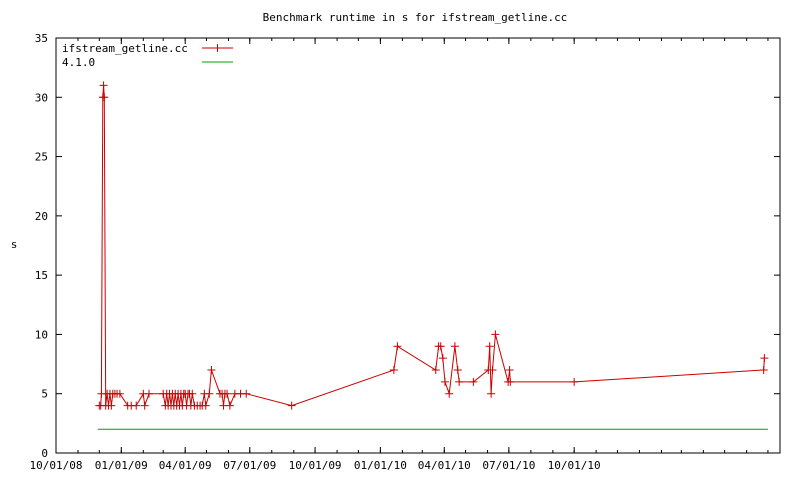 This screenshot has width=800, height=480. Describe the element at coordinates (121, 465) in the screenshot. I see `x-tick-label: 01/01/09` at that location.